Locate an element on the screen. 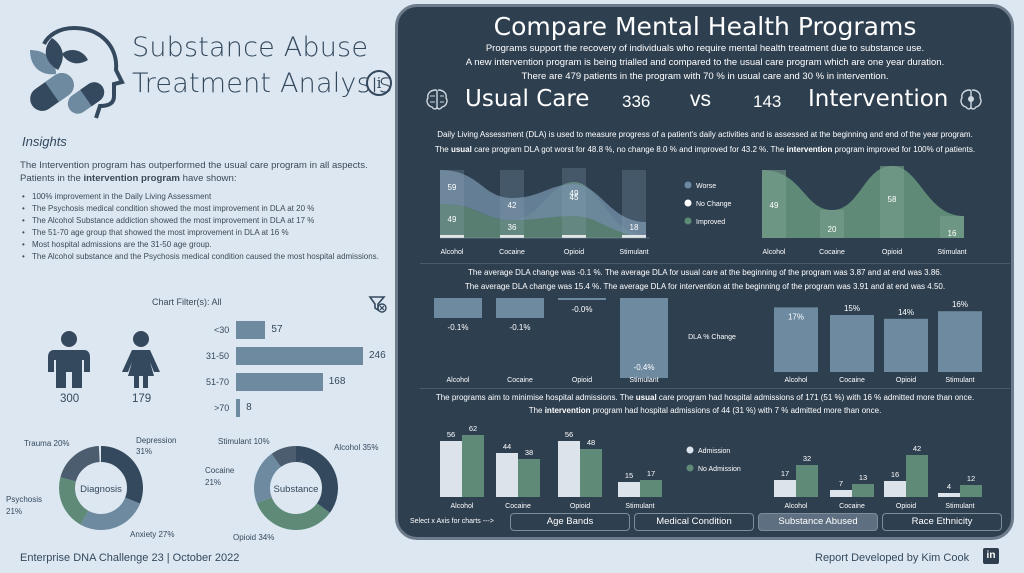  usual-care-count: 336 is located at coordinates (636, 101).